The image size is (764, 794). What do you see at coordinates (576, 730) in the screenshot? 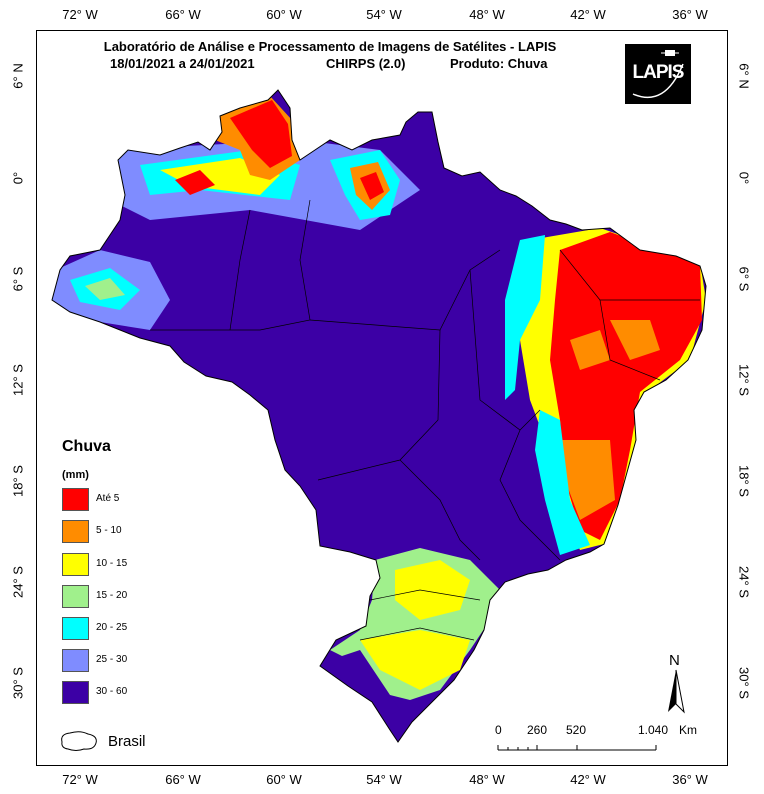
I see `scale-label: 520` at bounding box center [576, 730].